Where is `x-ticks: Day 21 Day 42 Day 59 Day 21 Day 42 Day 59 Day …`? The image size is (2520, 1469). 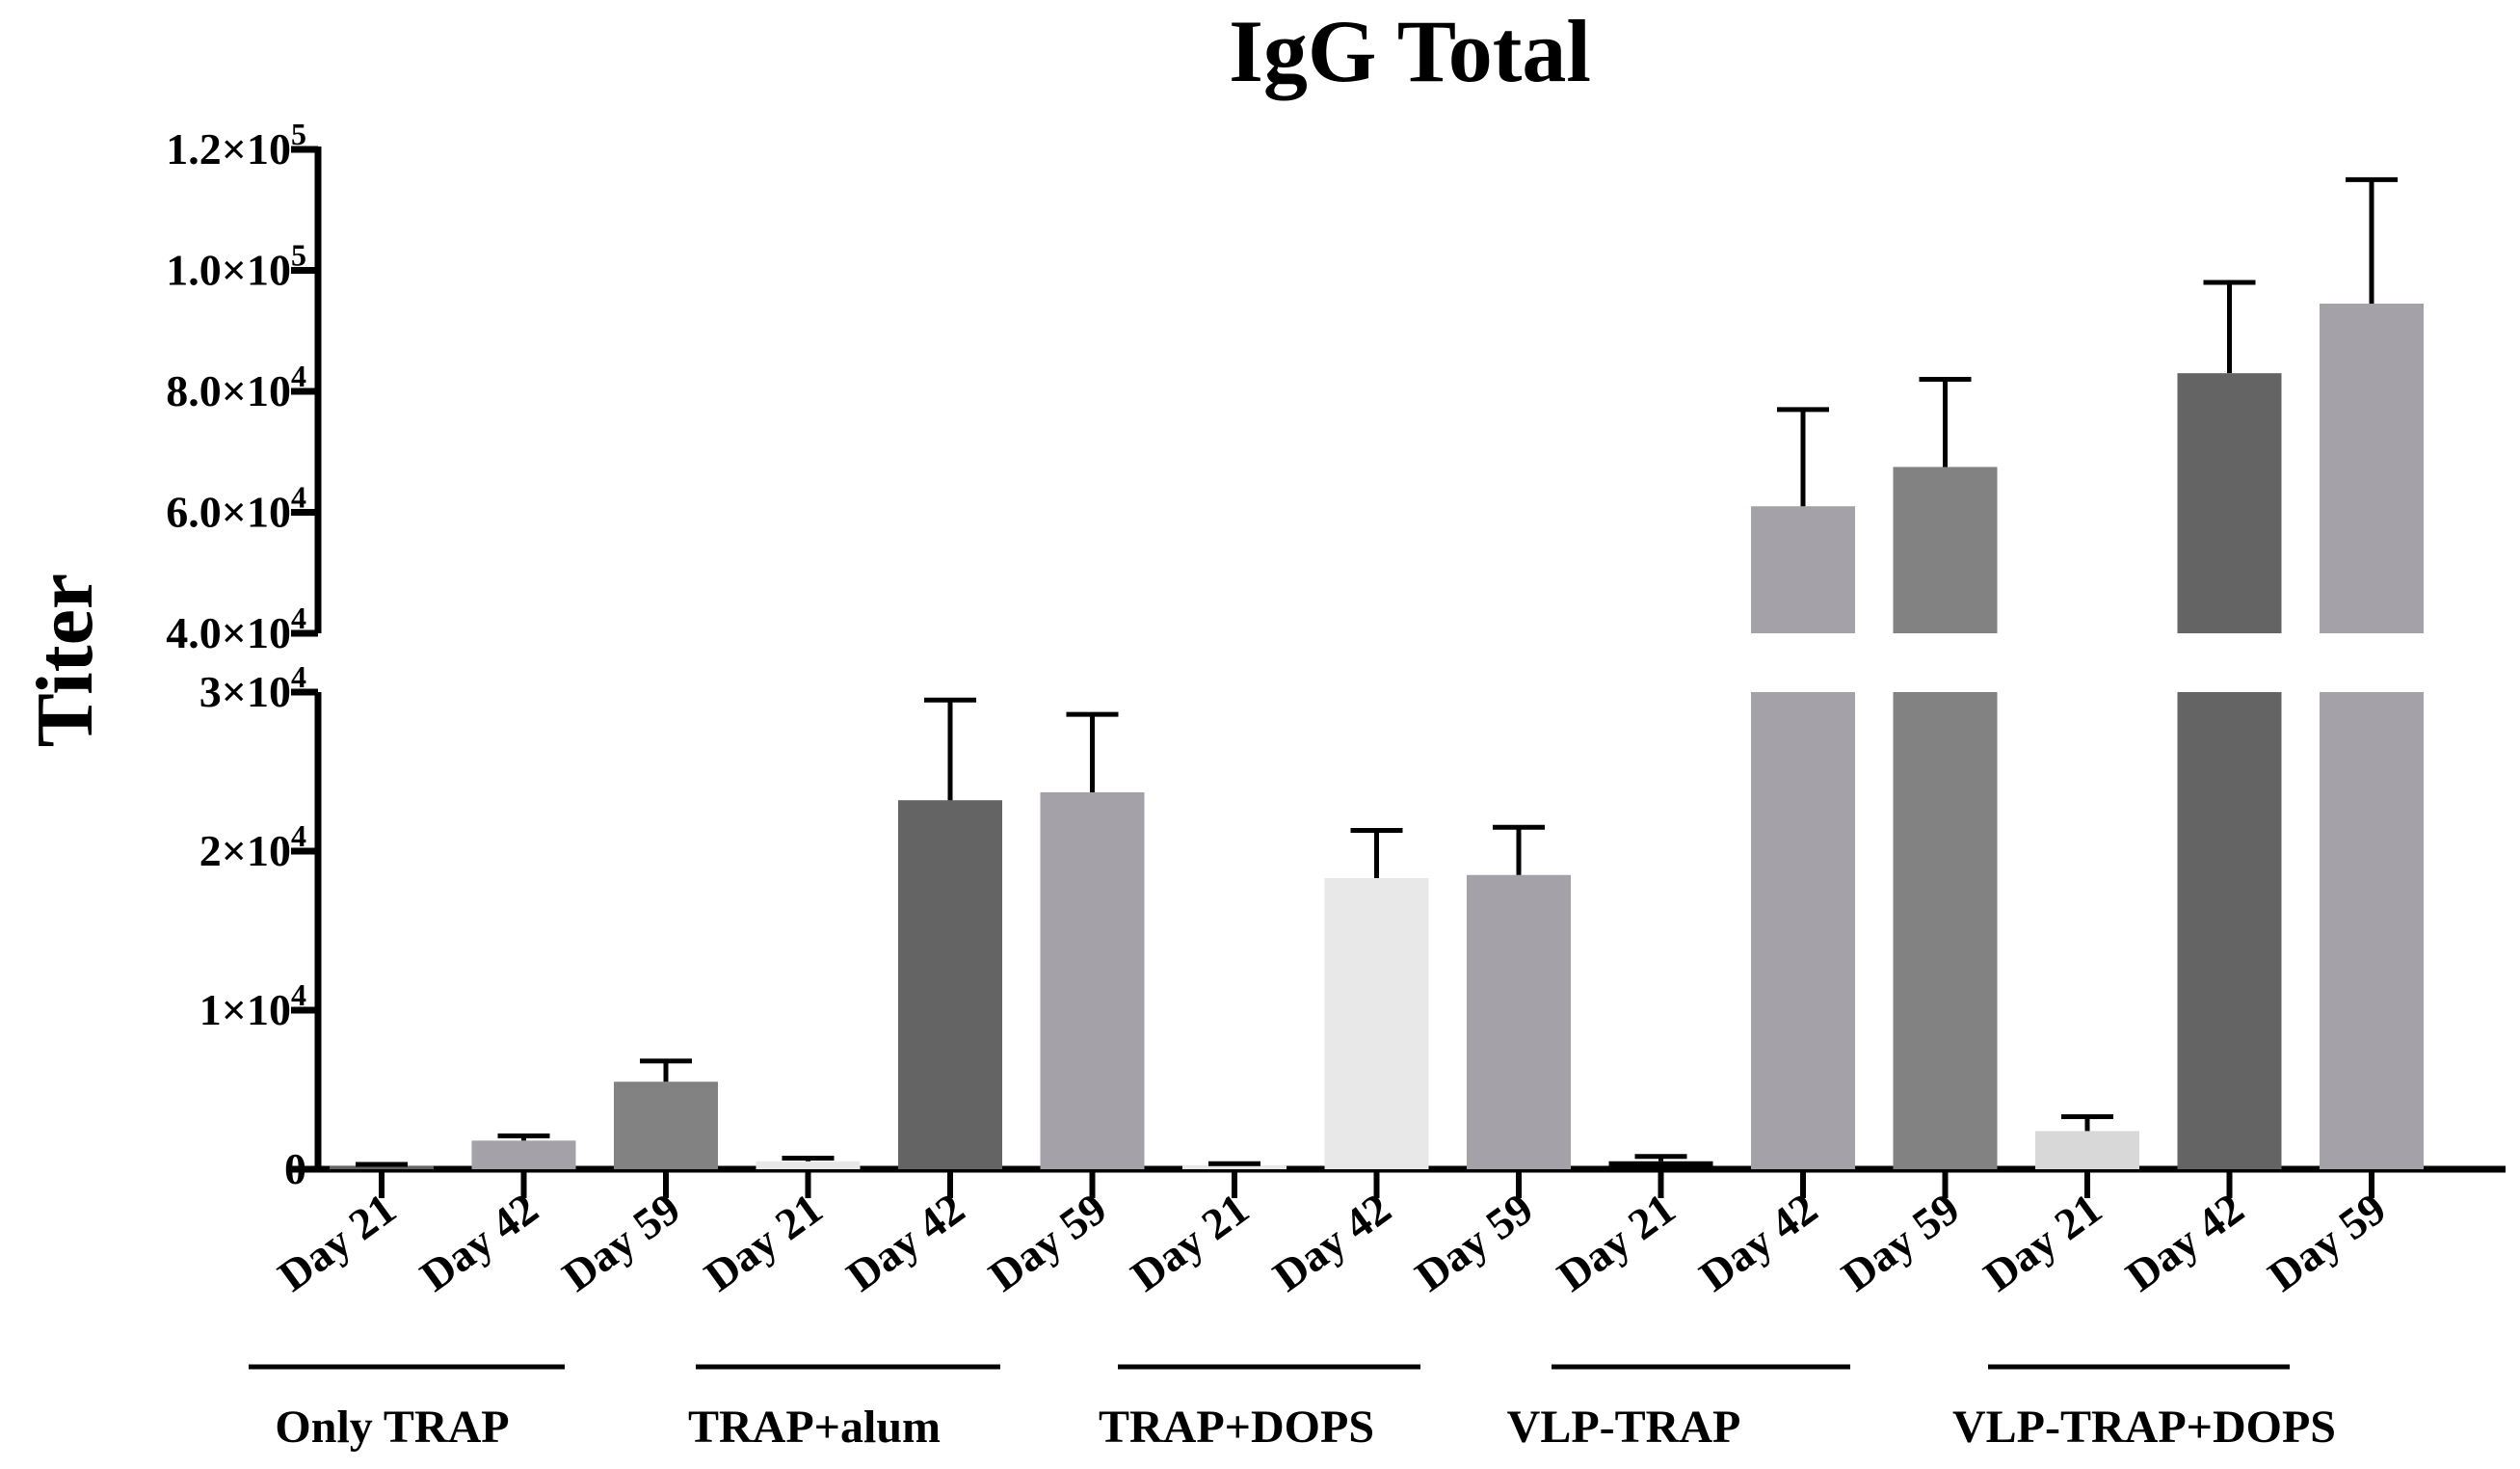
x-ticks: Day 21 Day 42 Day 59 Day 21 Day 42 Day 59 Day … is located at coordinates (1332, 1235).